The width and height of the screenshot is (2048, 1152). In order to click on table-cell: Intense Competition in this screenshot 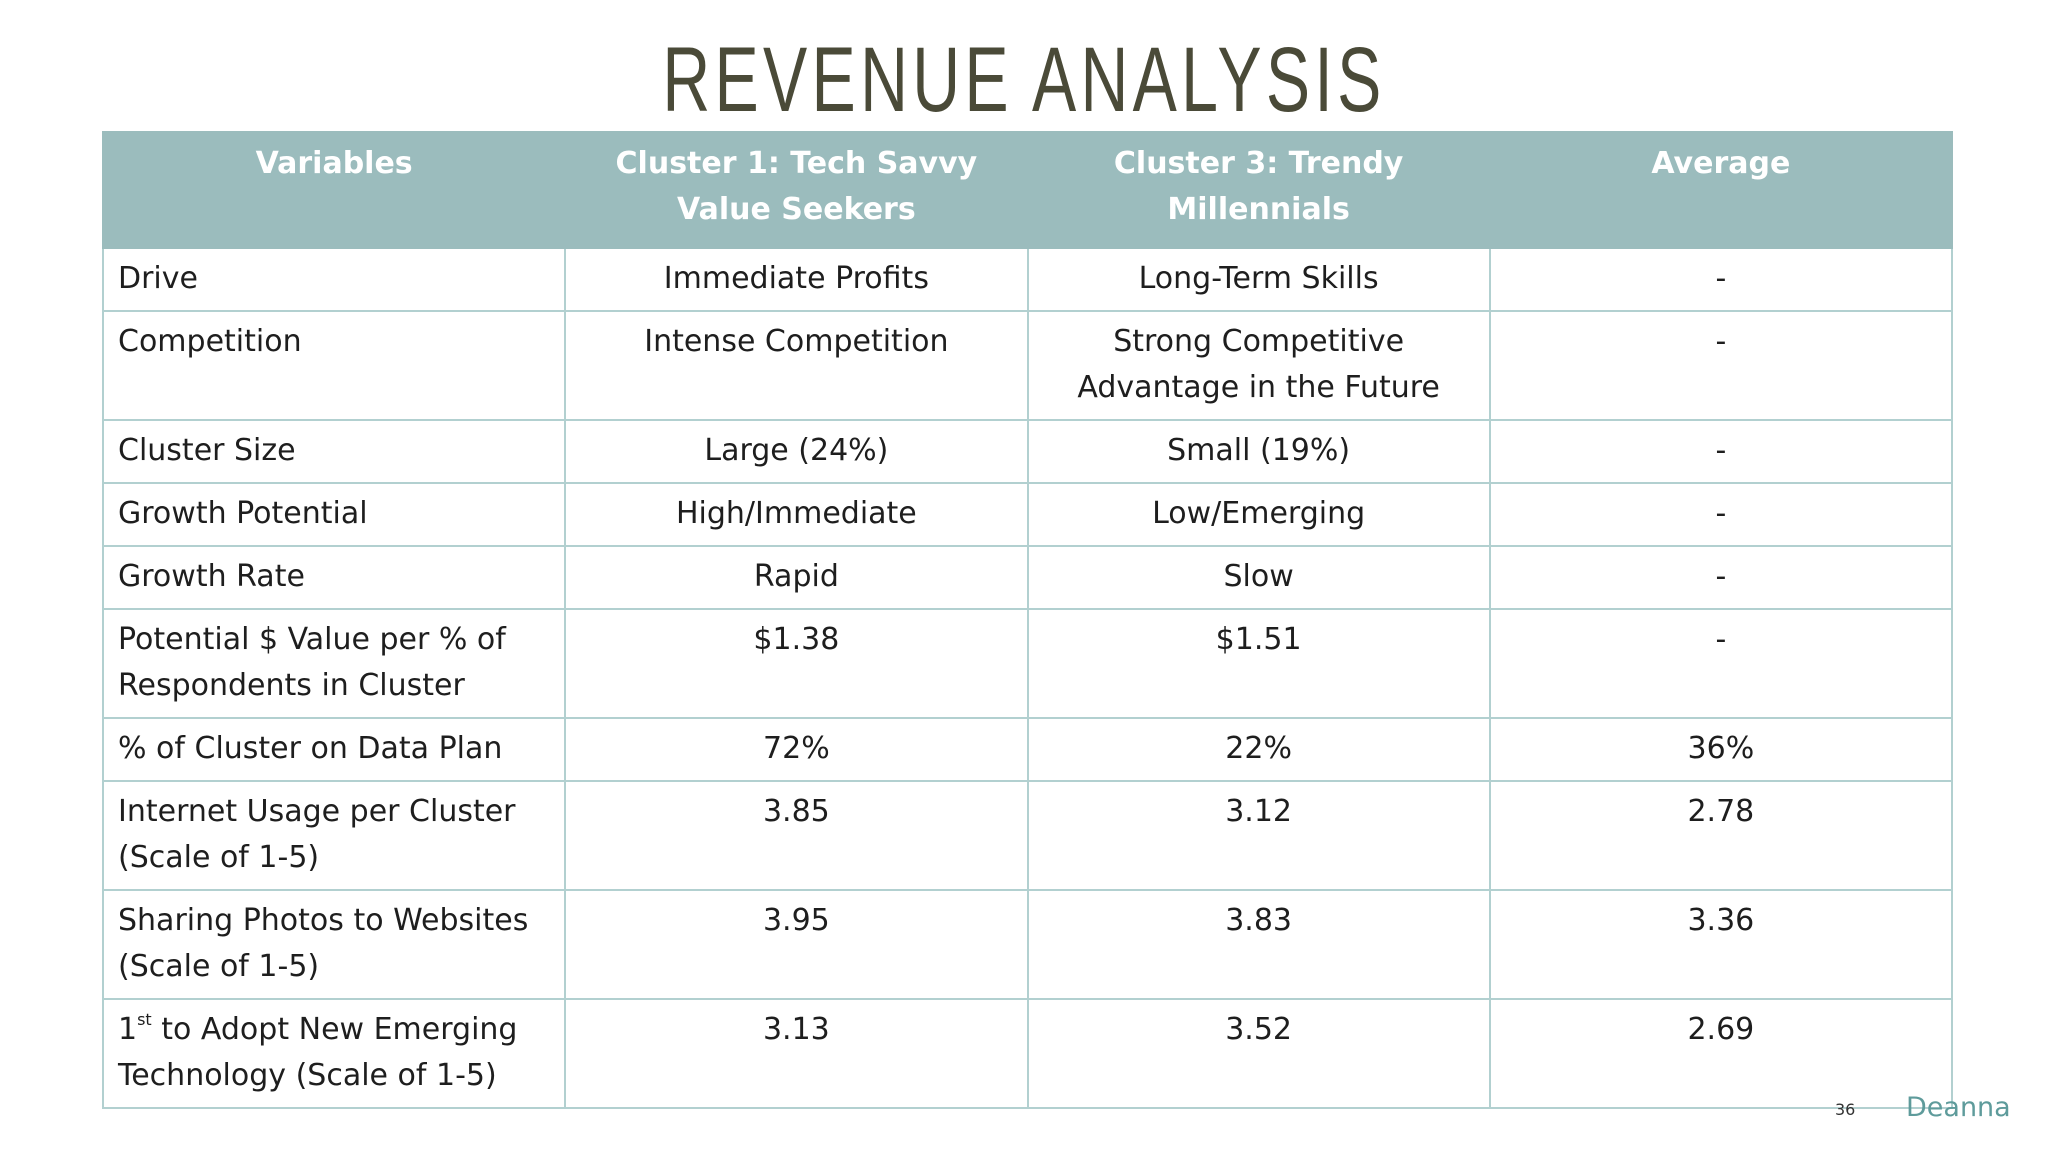, I will do `click(796, 365)`.